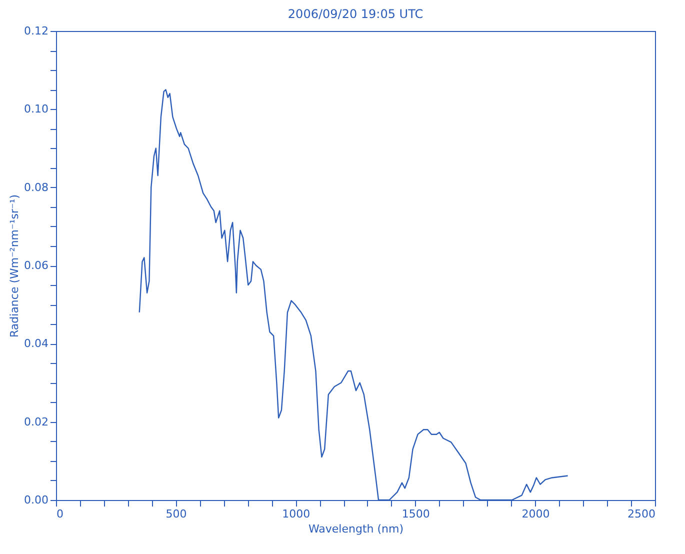  What do you see at coordinates (60, 514) in the screenshot?
I see `x-tick-label: 0` at bounding box center [60, 514].